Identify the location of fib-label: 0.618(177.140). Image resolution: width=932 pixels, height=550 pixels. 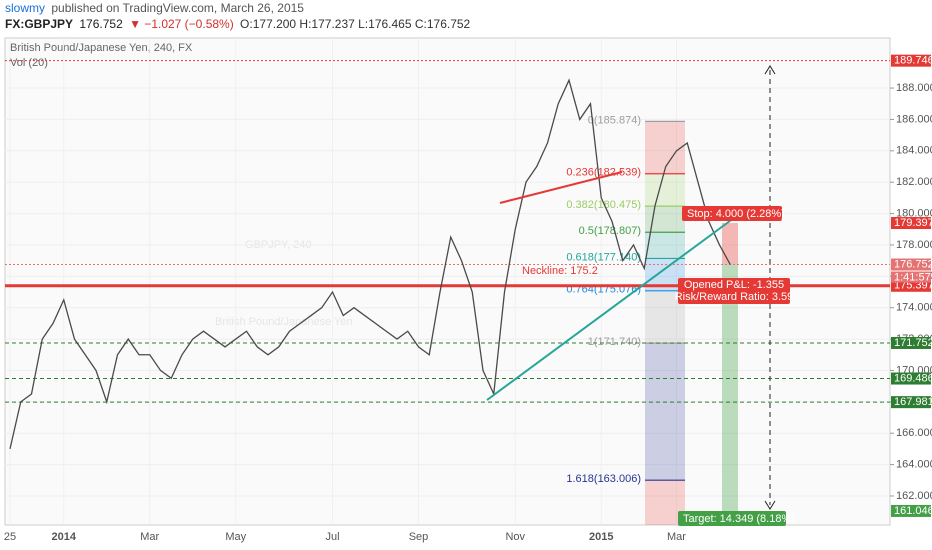
(603, 257).